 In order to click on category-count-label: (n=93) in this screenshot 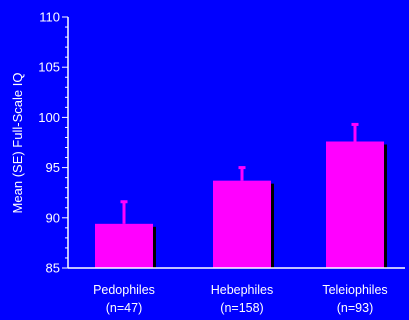, I will do `click(355, 308)`.